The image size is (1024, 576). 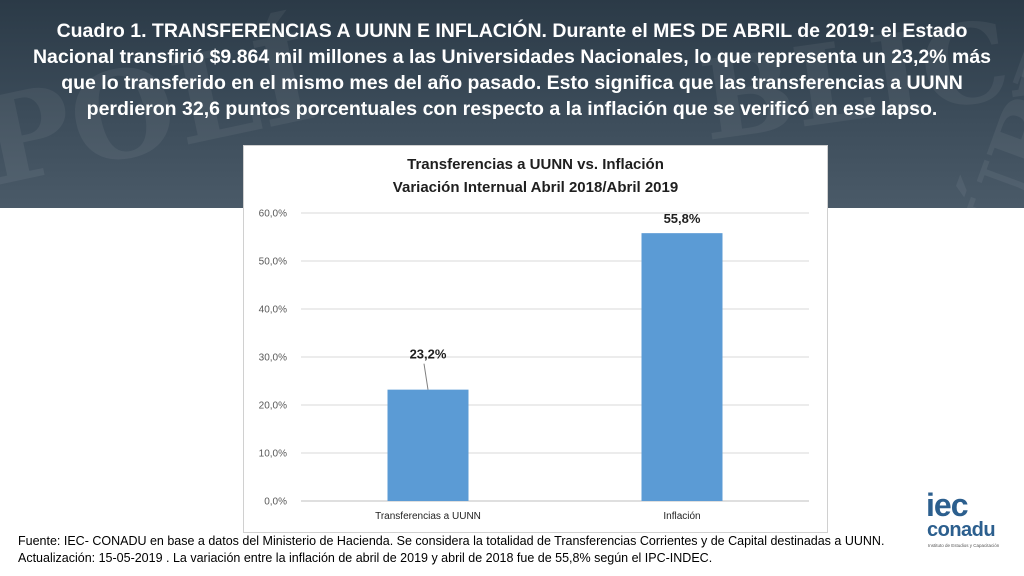 I want to click on data-label-leader, so click(x=426, y=376).